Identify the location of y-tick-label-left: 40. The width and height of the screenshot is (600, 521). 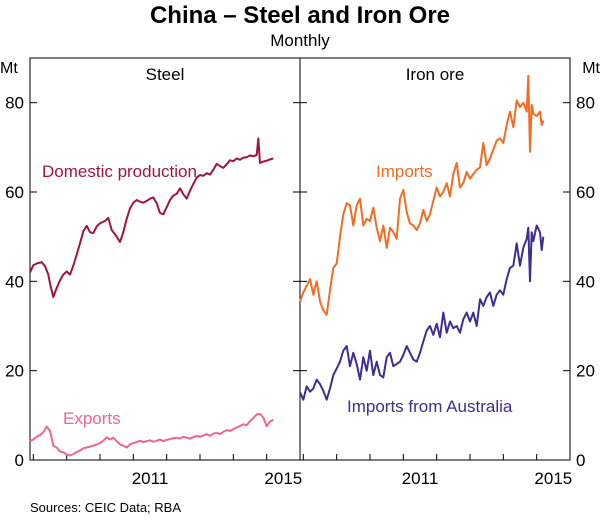
(14, 281).